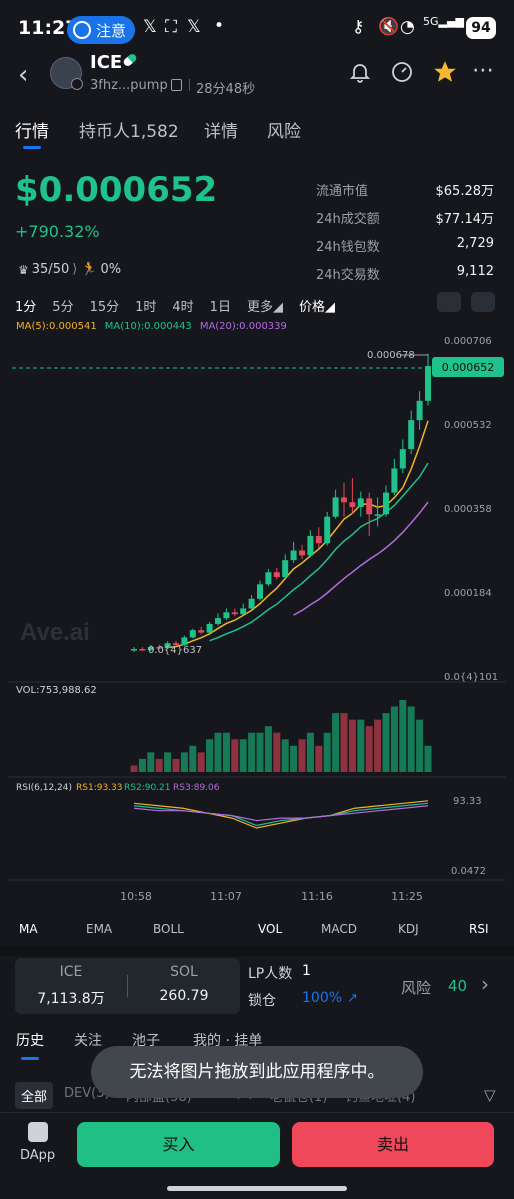 This screenshot has height=1199, width=514. Describe the element at coordinates (71, 972) in the screenshot. I see `pool-token-label: ICE` at that location.